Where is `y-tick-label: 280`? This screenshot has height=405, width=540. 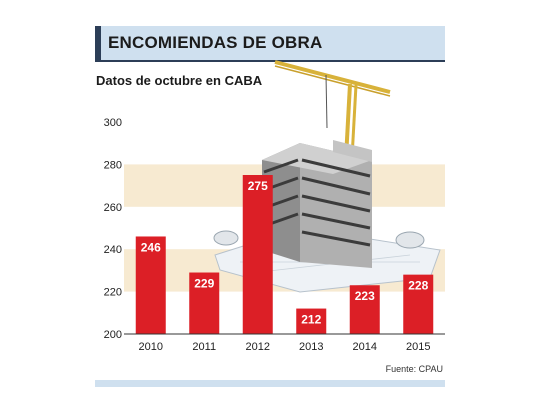
y-tick-label: 280 is located at coordinates (113, 165).